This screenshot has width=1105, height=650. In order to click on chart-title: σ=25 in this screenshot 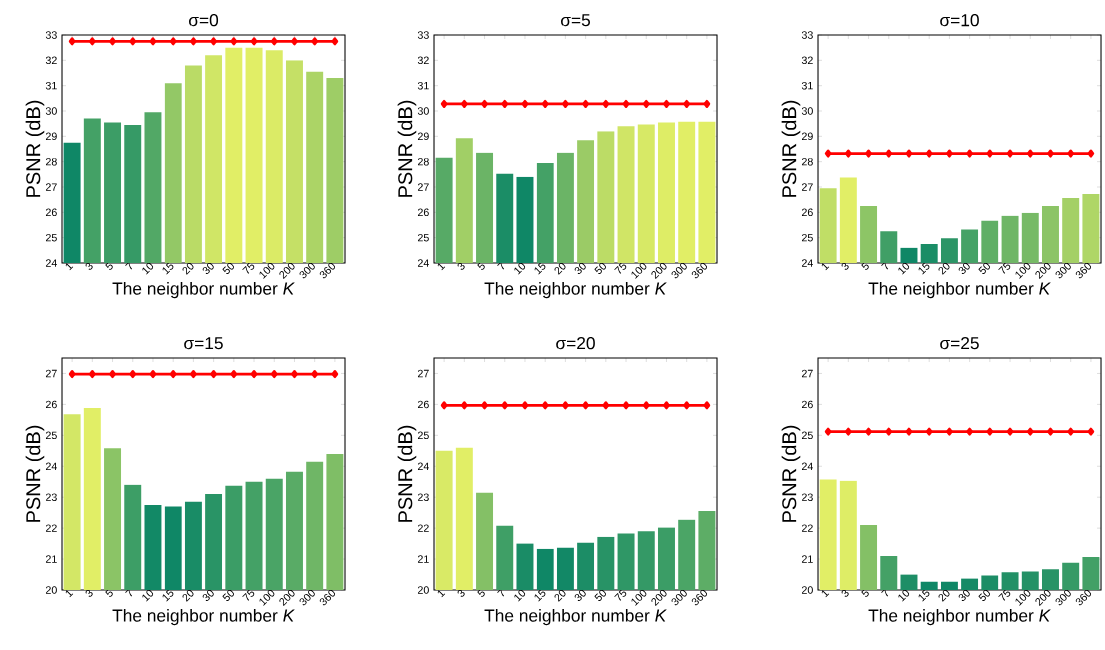, I will do `click(959, 343)`.